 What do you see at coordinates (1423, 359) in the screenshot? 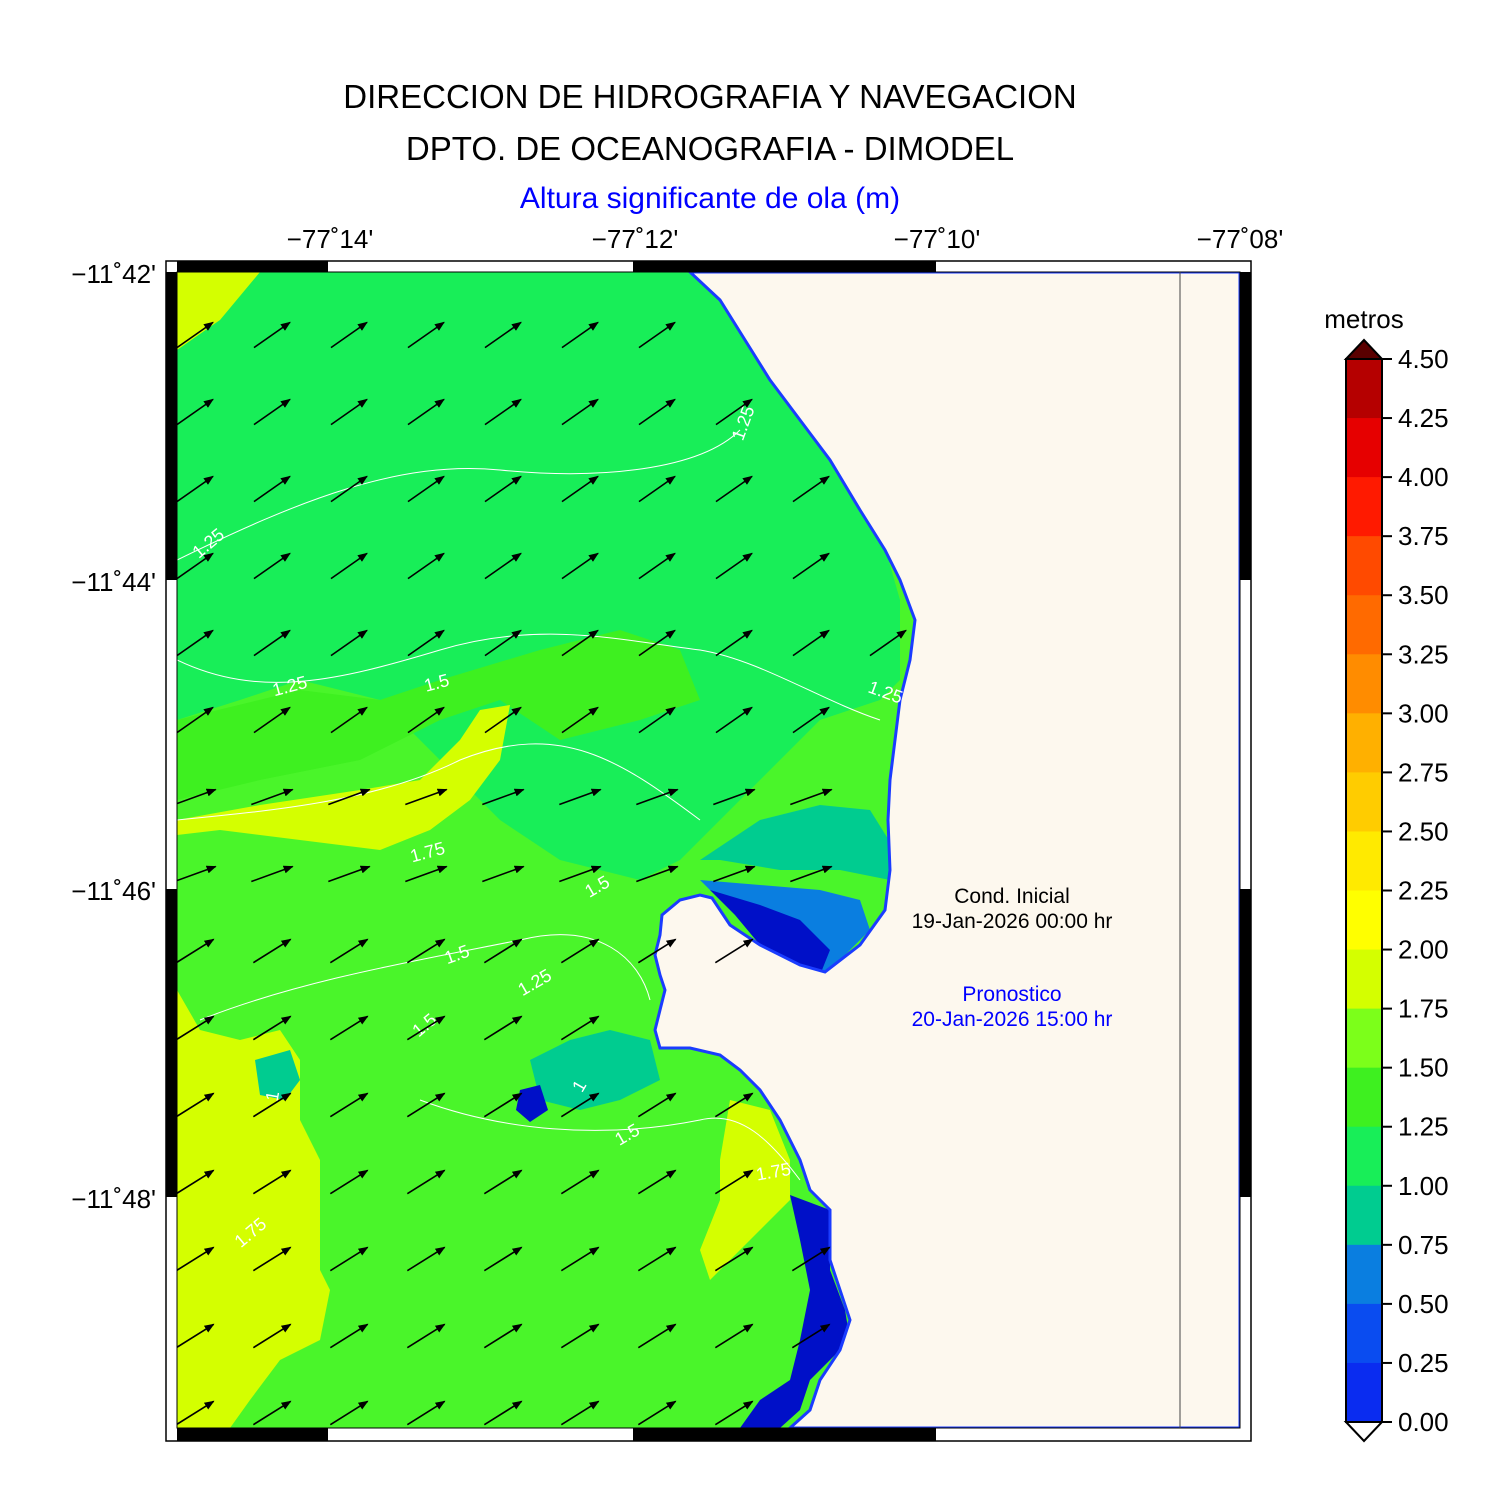
I see `colorbar-label: 4.50` at bounding box center [1423, 359].